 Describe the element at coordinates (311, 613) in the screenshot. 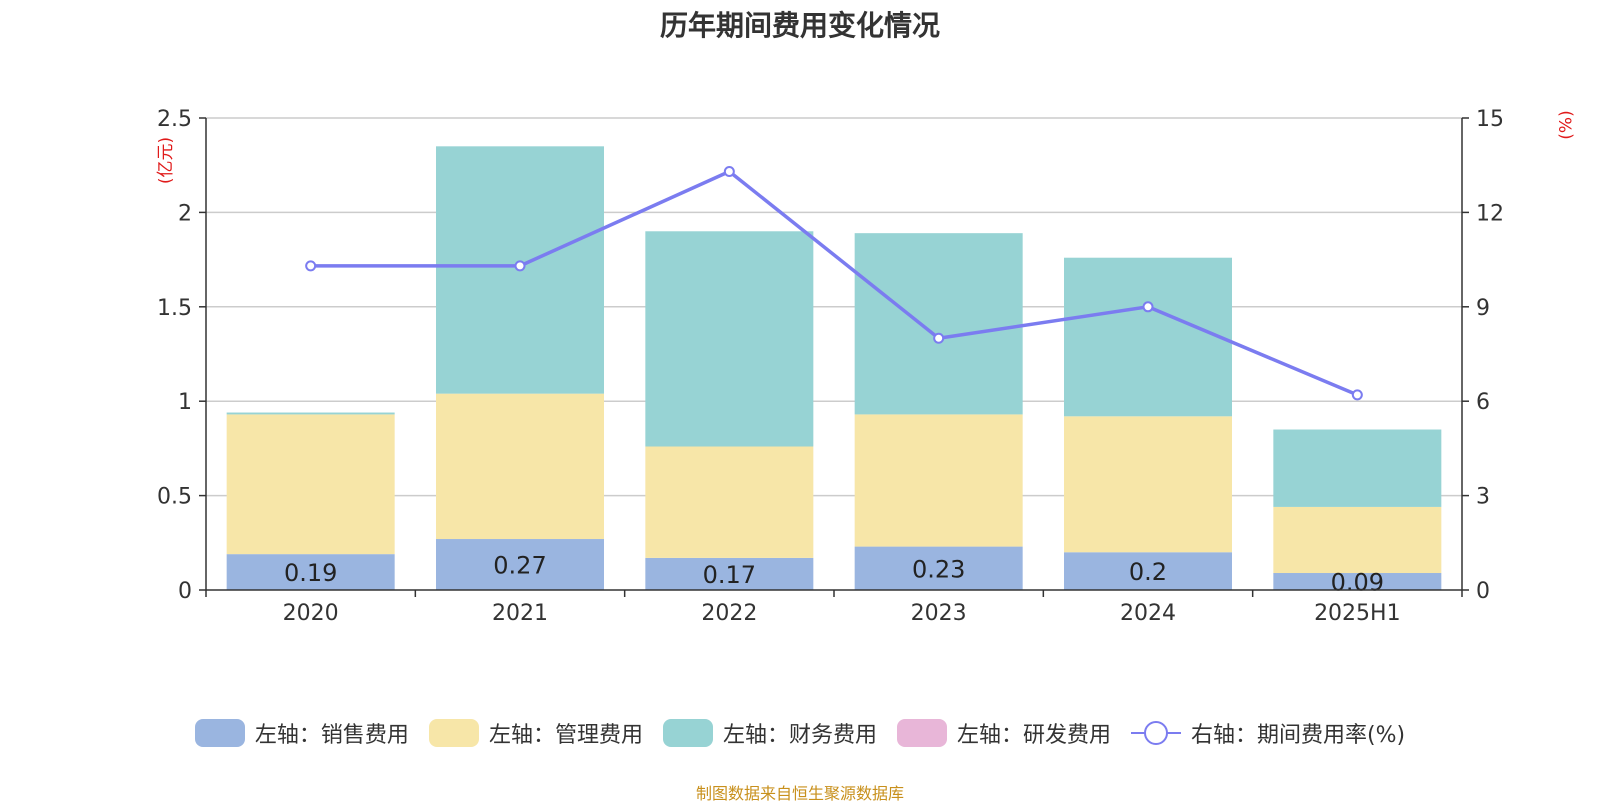

I see `x-axis-tick-label: 2020` at that location.